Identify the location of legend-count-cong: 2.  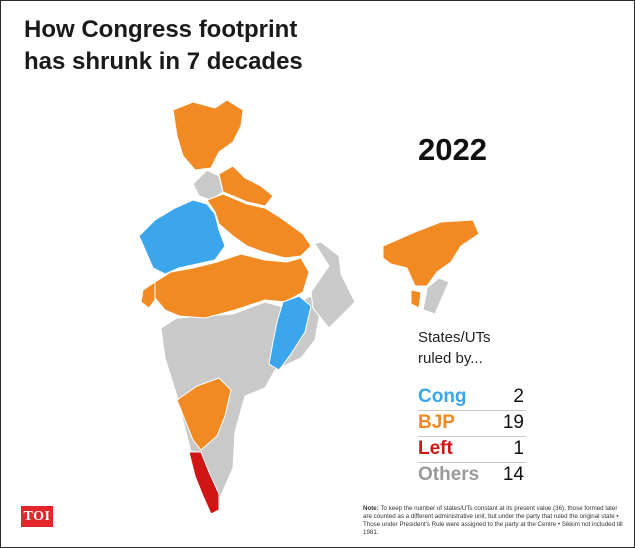
(518, 396).